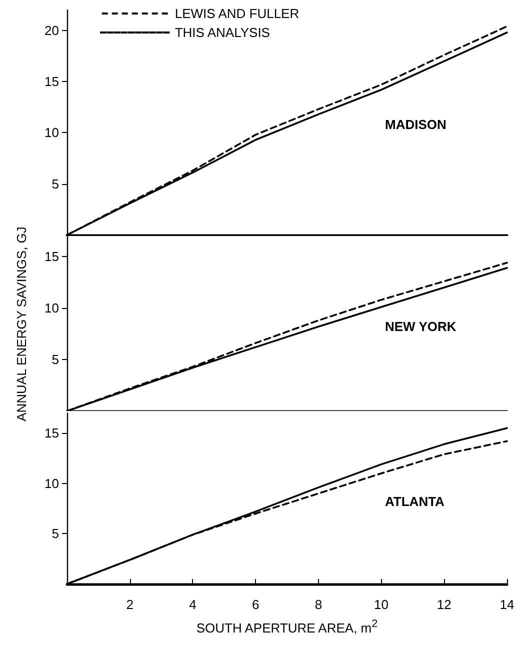 This screenshot has height=648, width=519. I want to click on x-tick-label: 4, so click(192, 604).